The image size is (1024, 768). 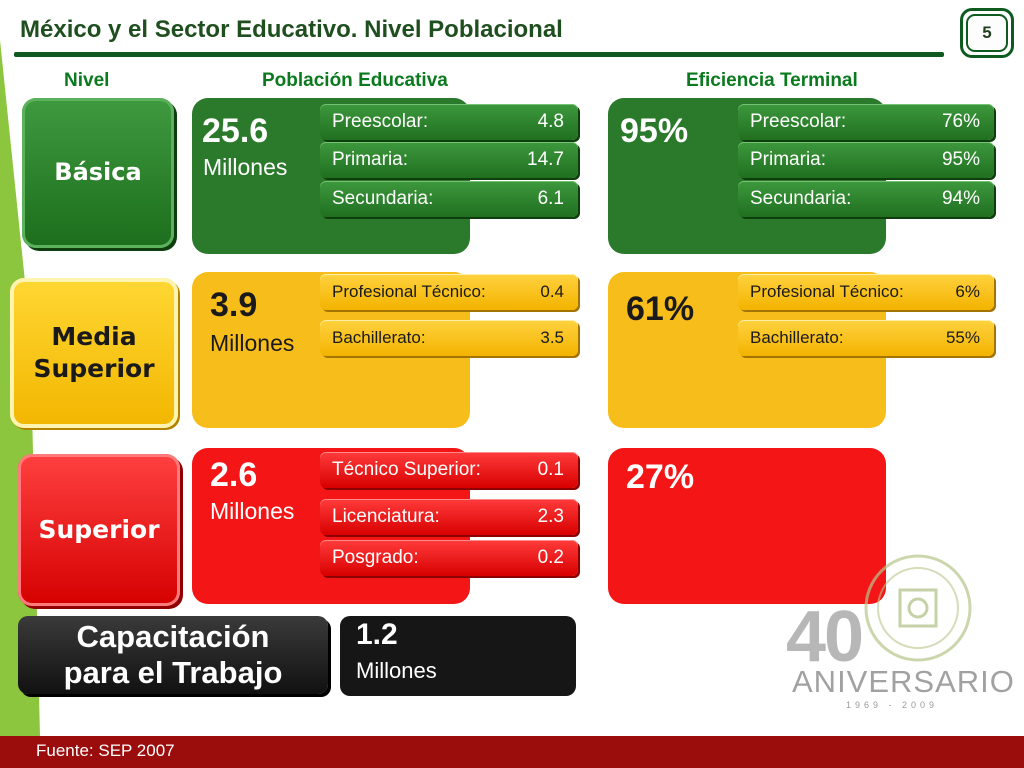 What do you see at coordinates (747, 526) in the screenshot?
I see `superior-efficiency-panel` at bounding box center [747, 526].